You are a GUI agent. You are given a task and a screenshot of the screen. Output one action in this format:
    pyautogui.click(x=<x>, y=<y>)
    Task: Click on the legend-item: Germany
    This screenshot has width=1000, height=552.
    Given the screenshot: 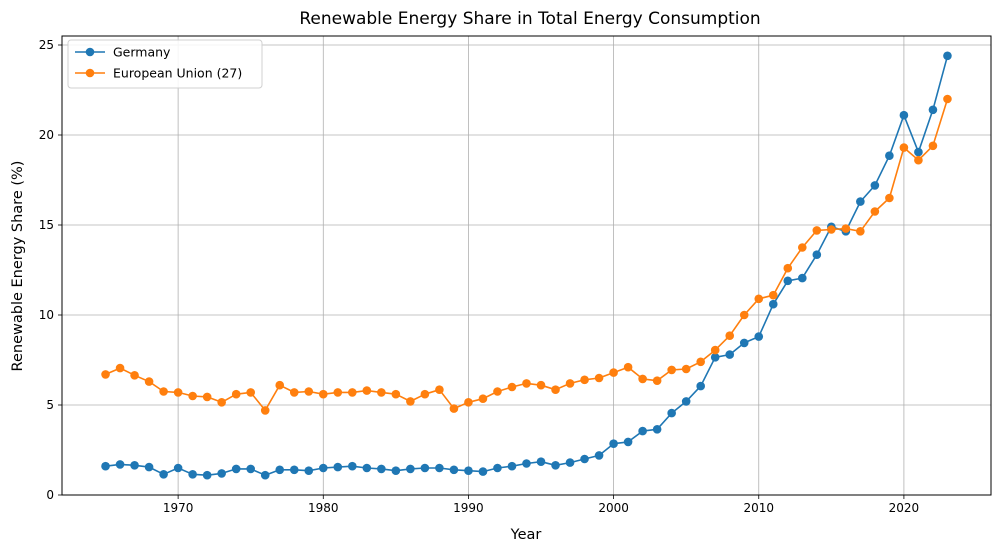 What is the action you would take?
    pyautogui.click(x=123, y=52)
    